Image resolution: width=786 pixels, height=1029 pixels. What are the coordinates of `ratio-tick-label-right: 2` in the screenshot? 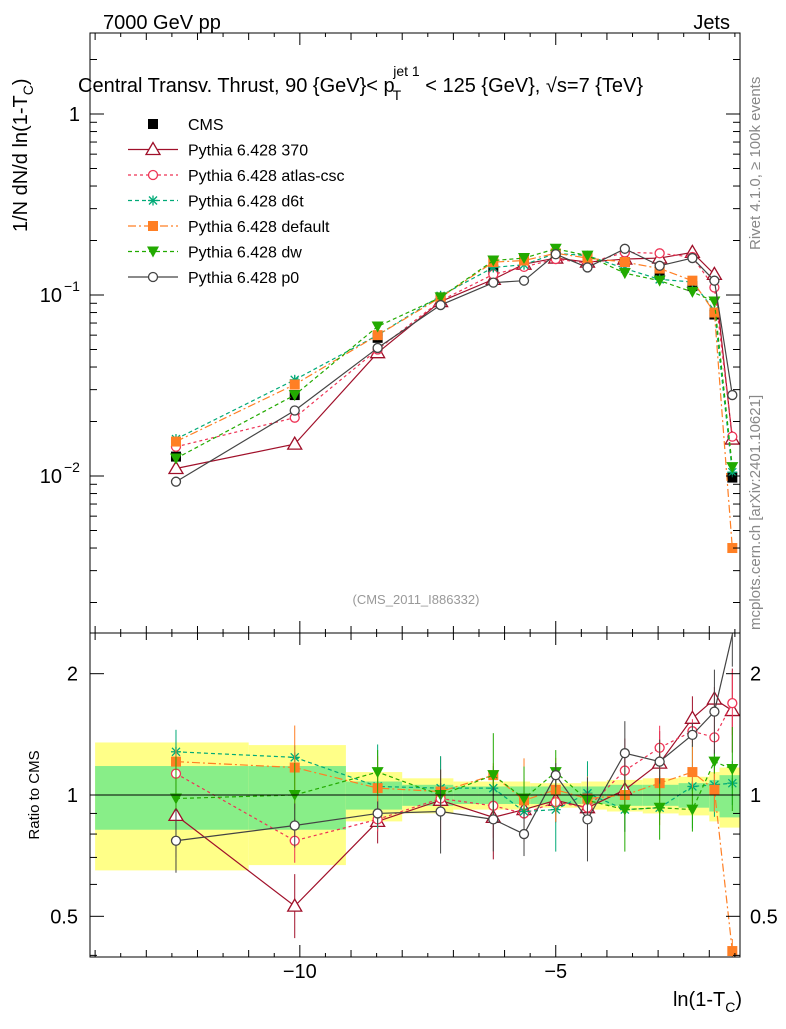 It's located at (755, 675).